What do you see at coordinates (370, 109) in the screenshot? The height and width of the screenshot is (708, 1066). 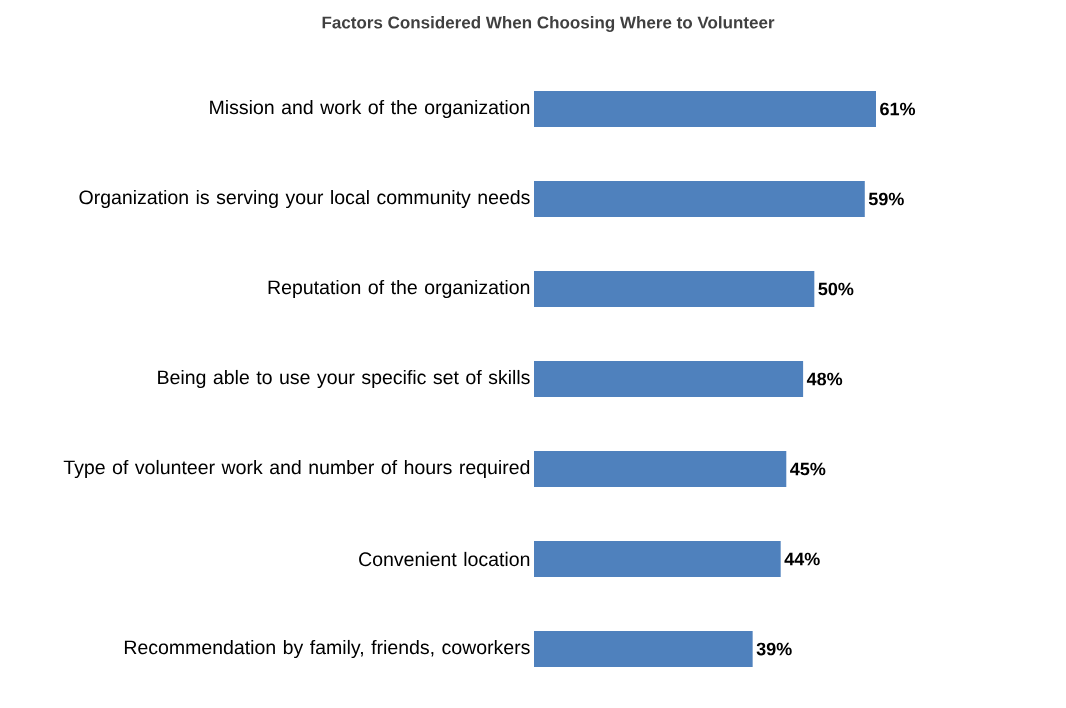 I see `y-tick-label: Mission and work of the organization` at bounding box center [370, 109].